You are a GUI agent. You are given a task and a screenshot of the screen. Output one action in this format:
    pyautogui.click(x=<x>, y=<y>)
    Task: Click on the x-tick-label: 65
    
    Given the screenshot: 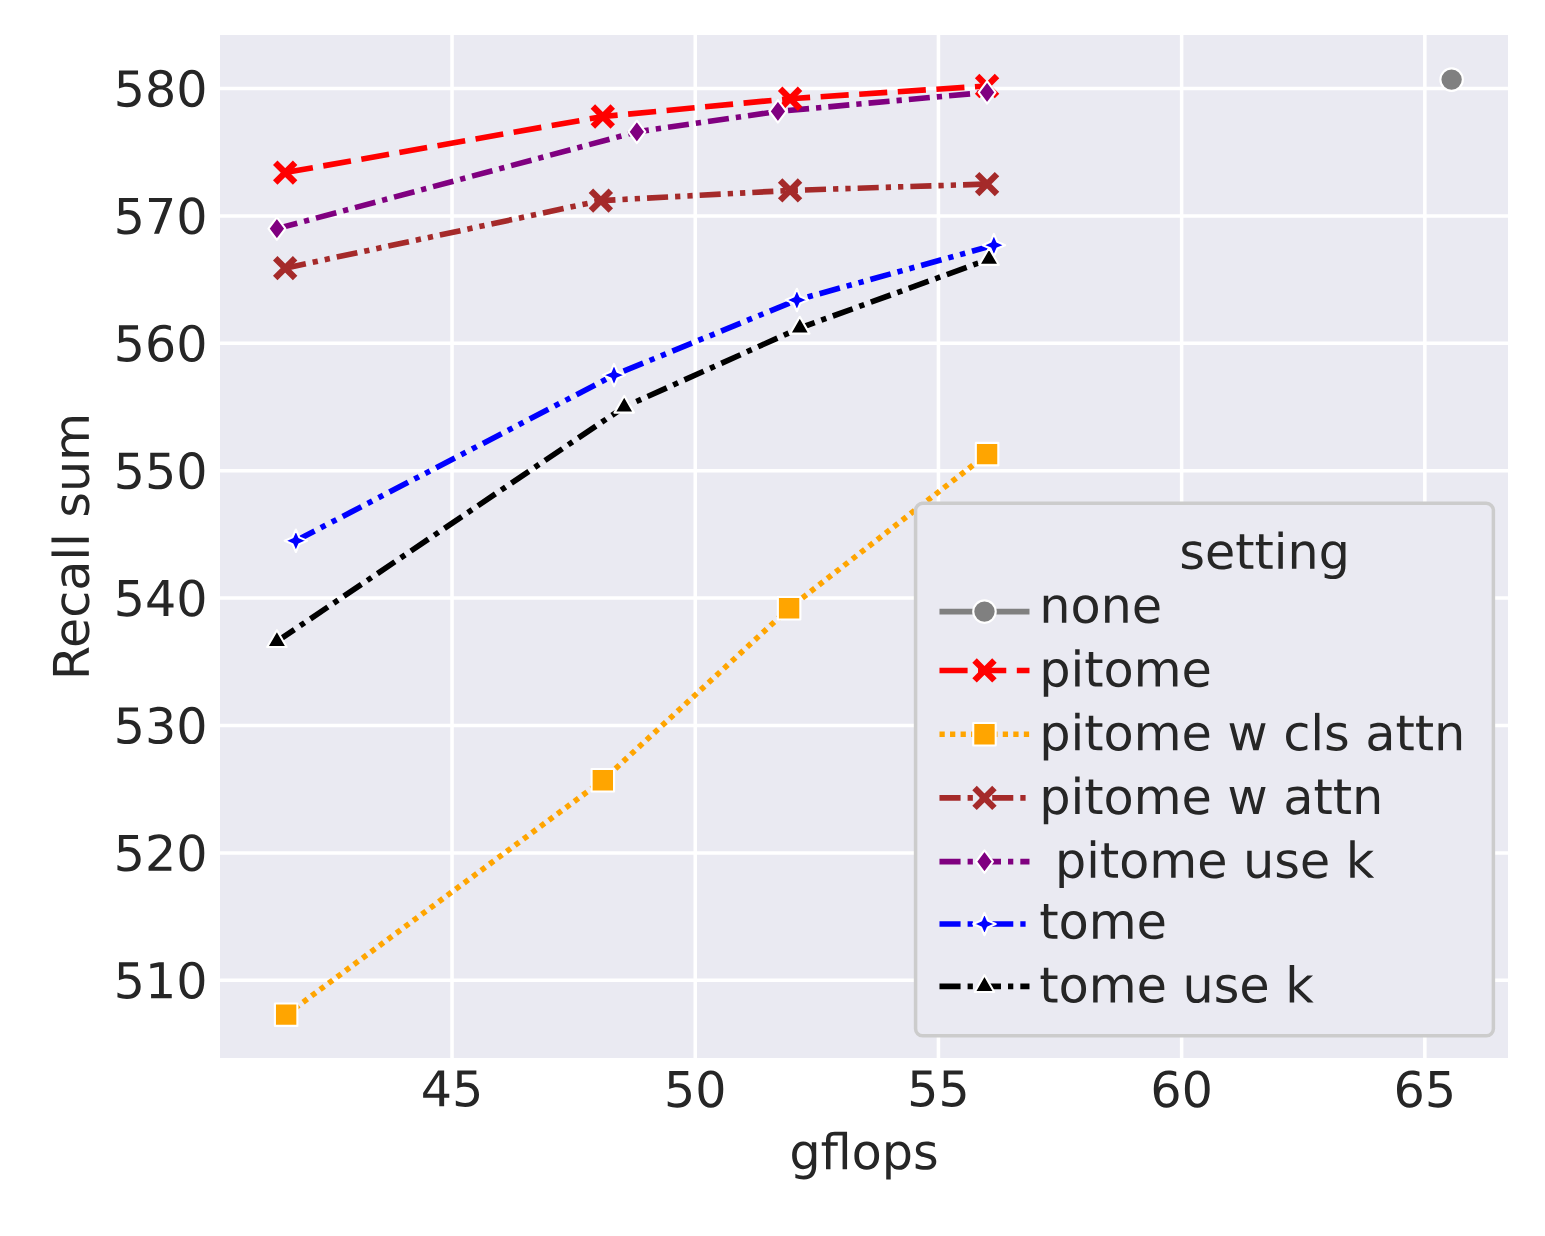 What is the action you would take?
    pyautogui.click(x=1424, y=1089)
    